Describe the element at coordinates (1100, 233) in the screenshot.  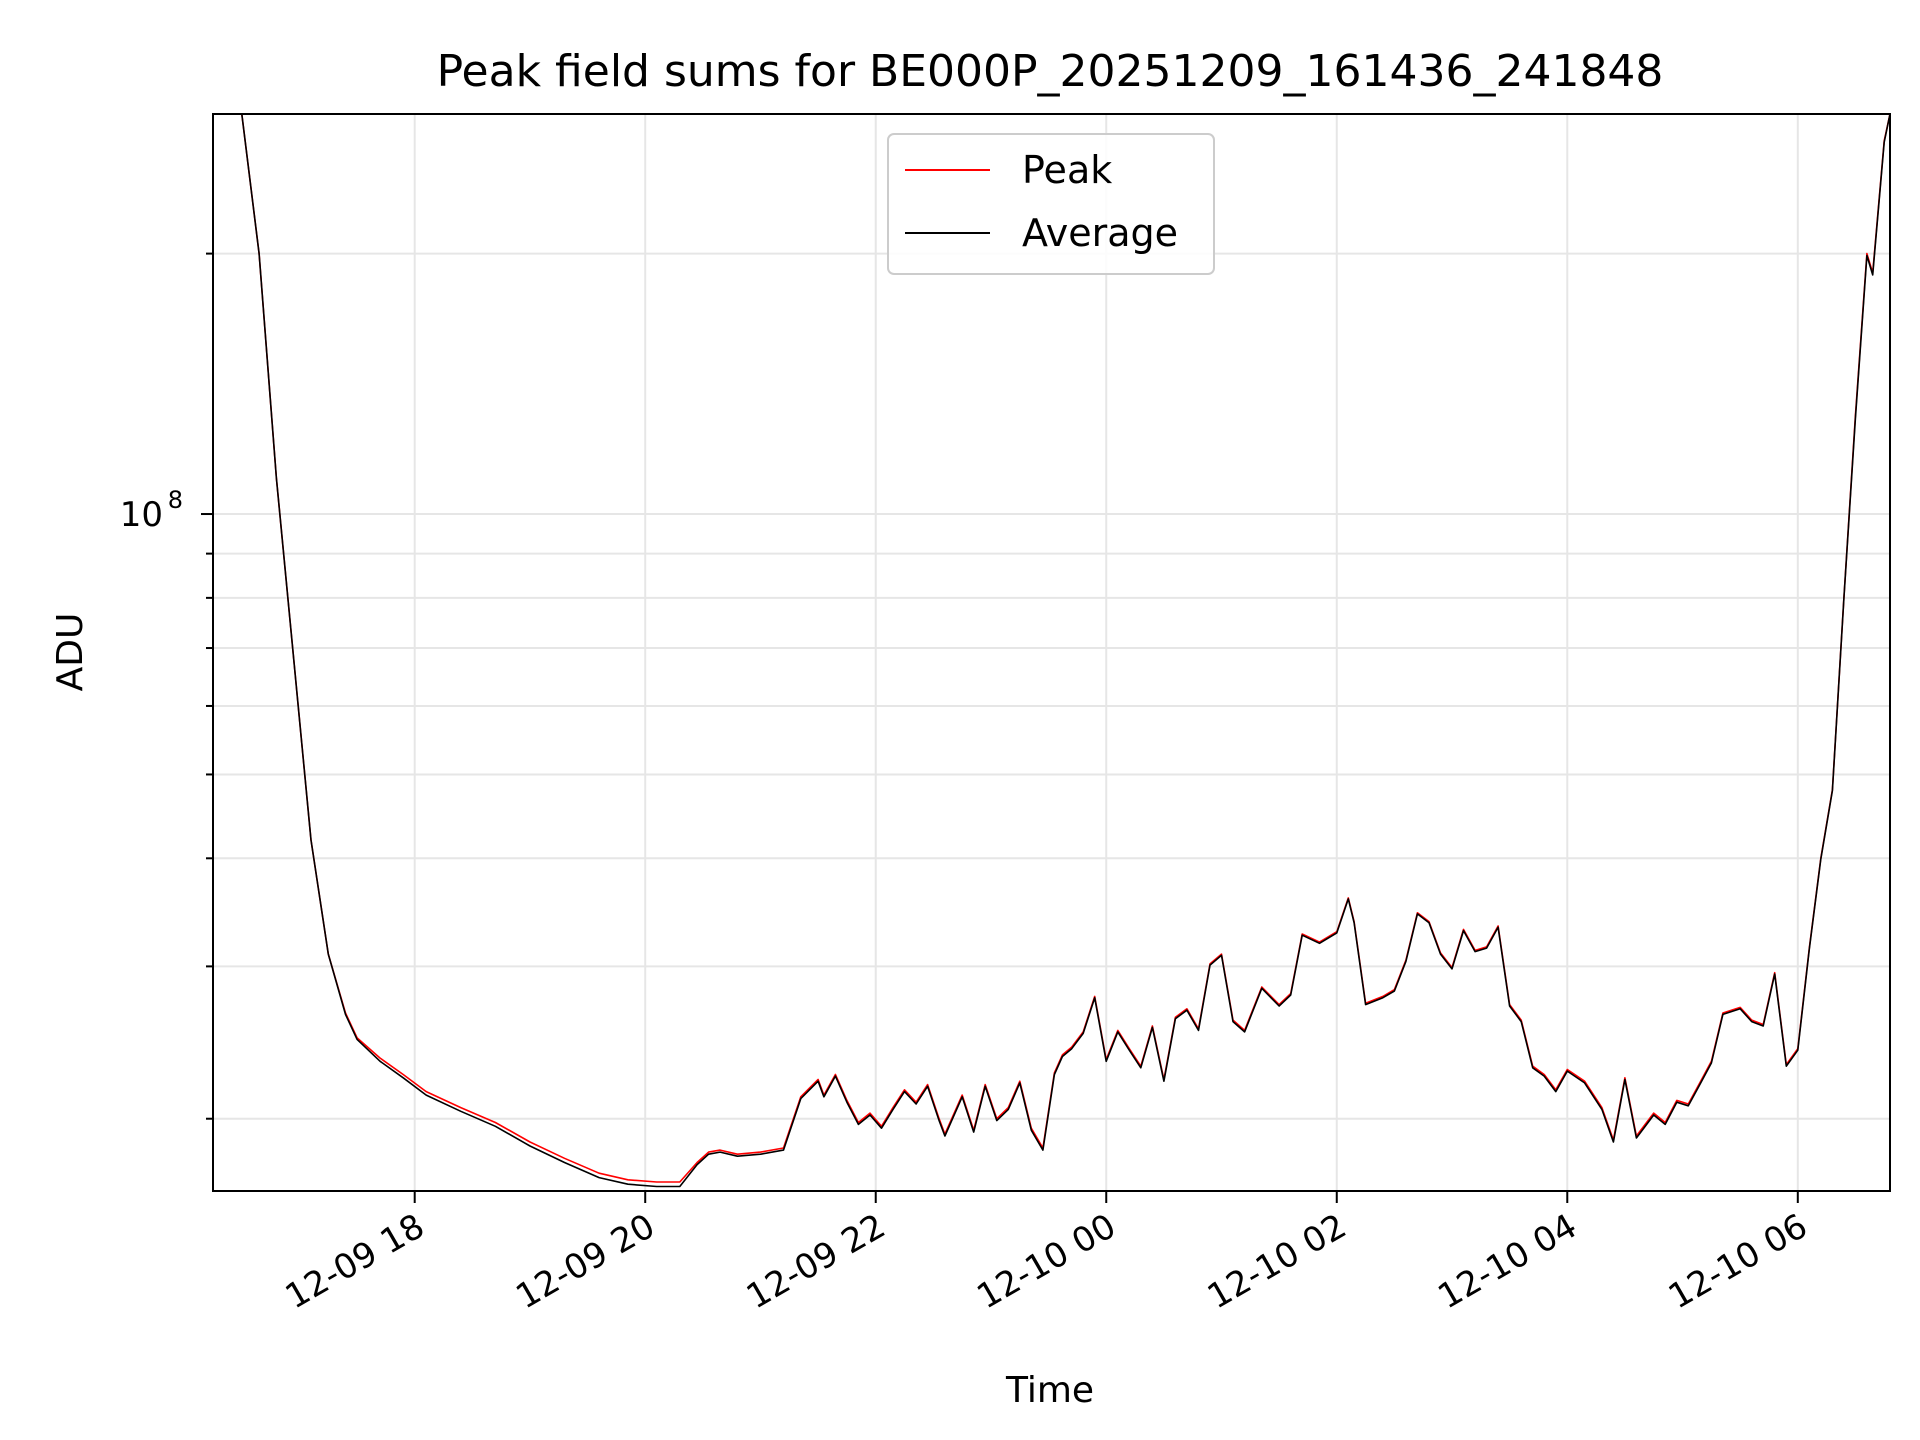
I see `legend-label-average: Average` at that location.